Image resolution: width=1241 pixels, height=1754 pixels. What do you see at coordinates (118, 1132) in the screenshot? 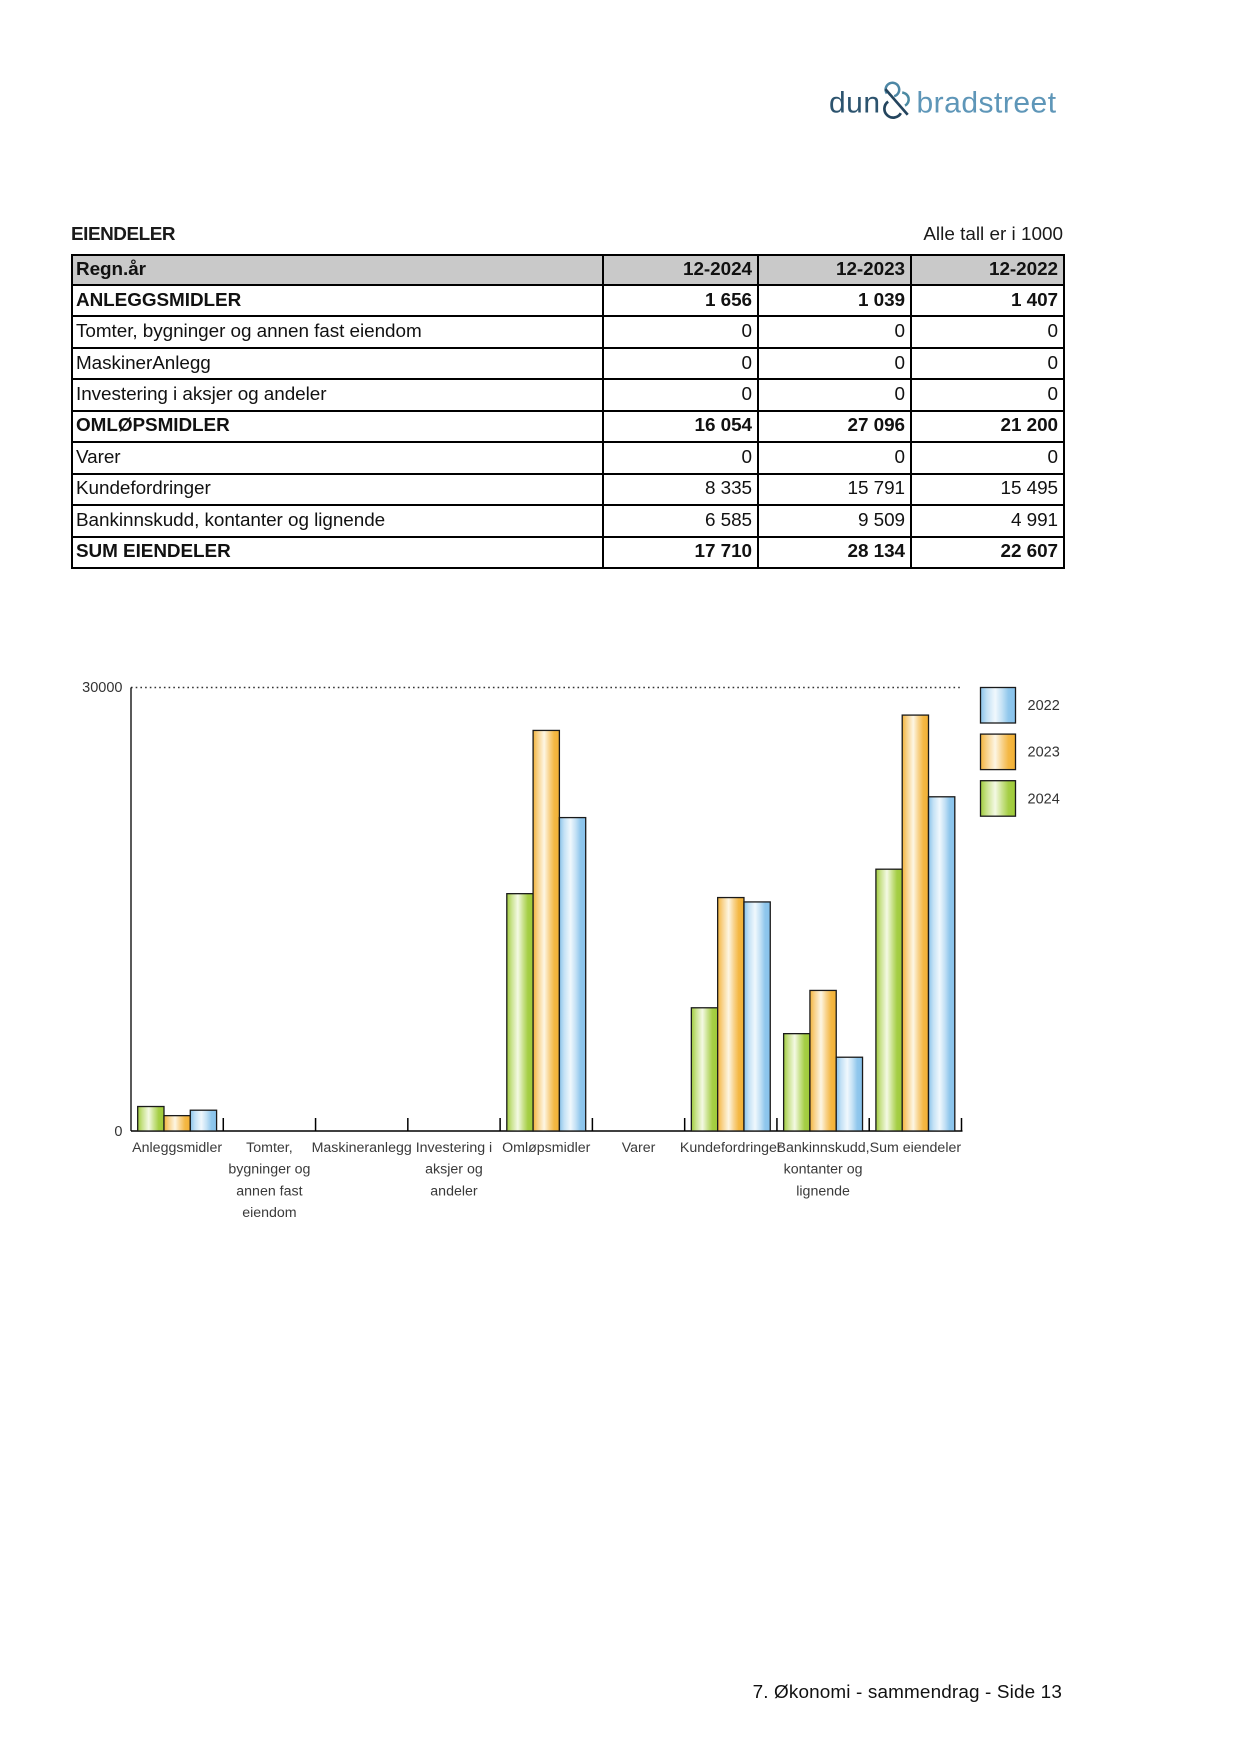
I see `svg-text: 0` at bounding box center [118, 1132].